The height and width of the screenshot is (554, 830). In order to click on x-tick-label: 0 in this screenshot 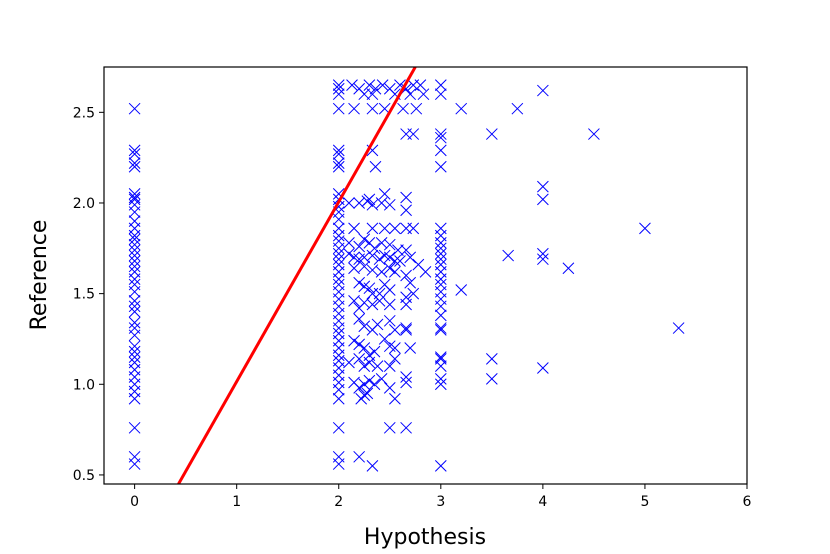, I will do `click(134, 502)`.